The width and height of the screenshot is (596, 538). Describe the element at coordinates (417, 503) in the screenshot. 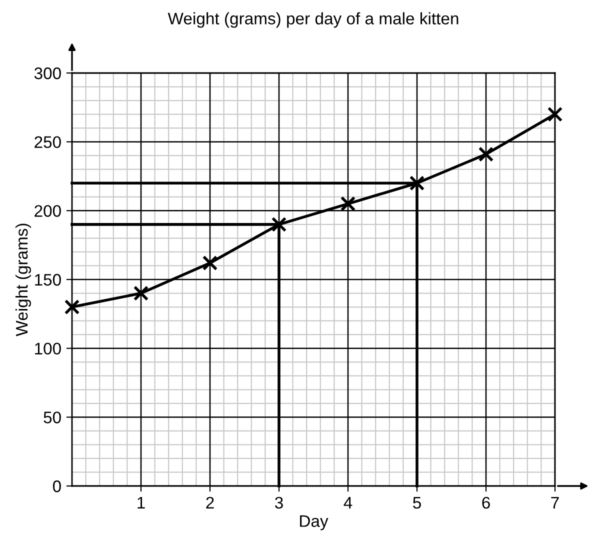

I see `x-tick-label: 5` at that location.